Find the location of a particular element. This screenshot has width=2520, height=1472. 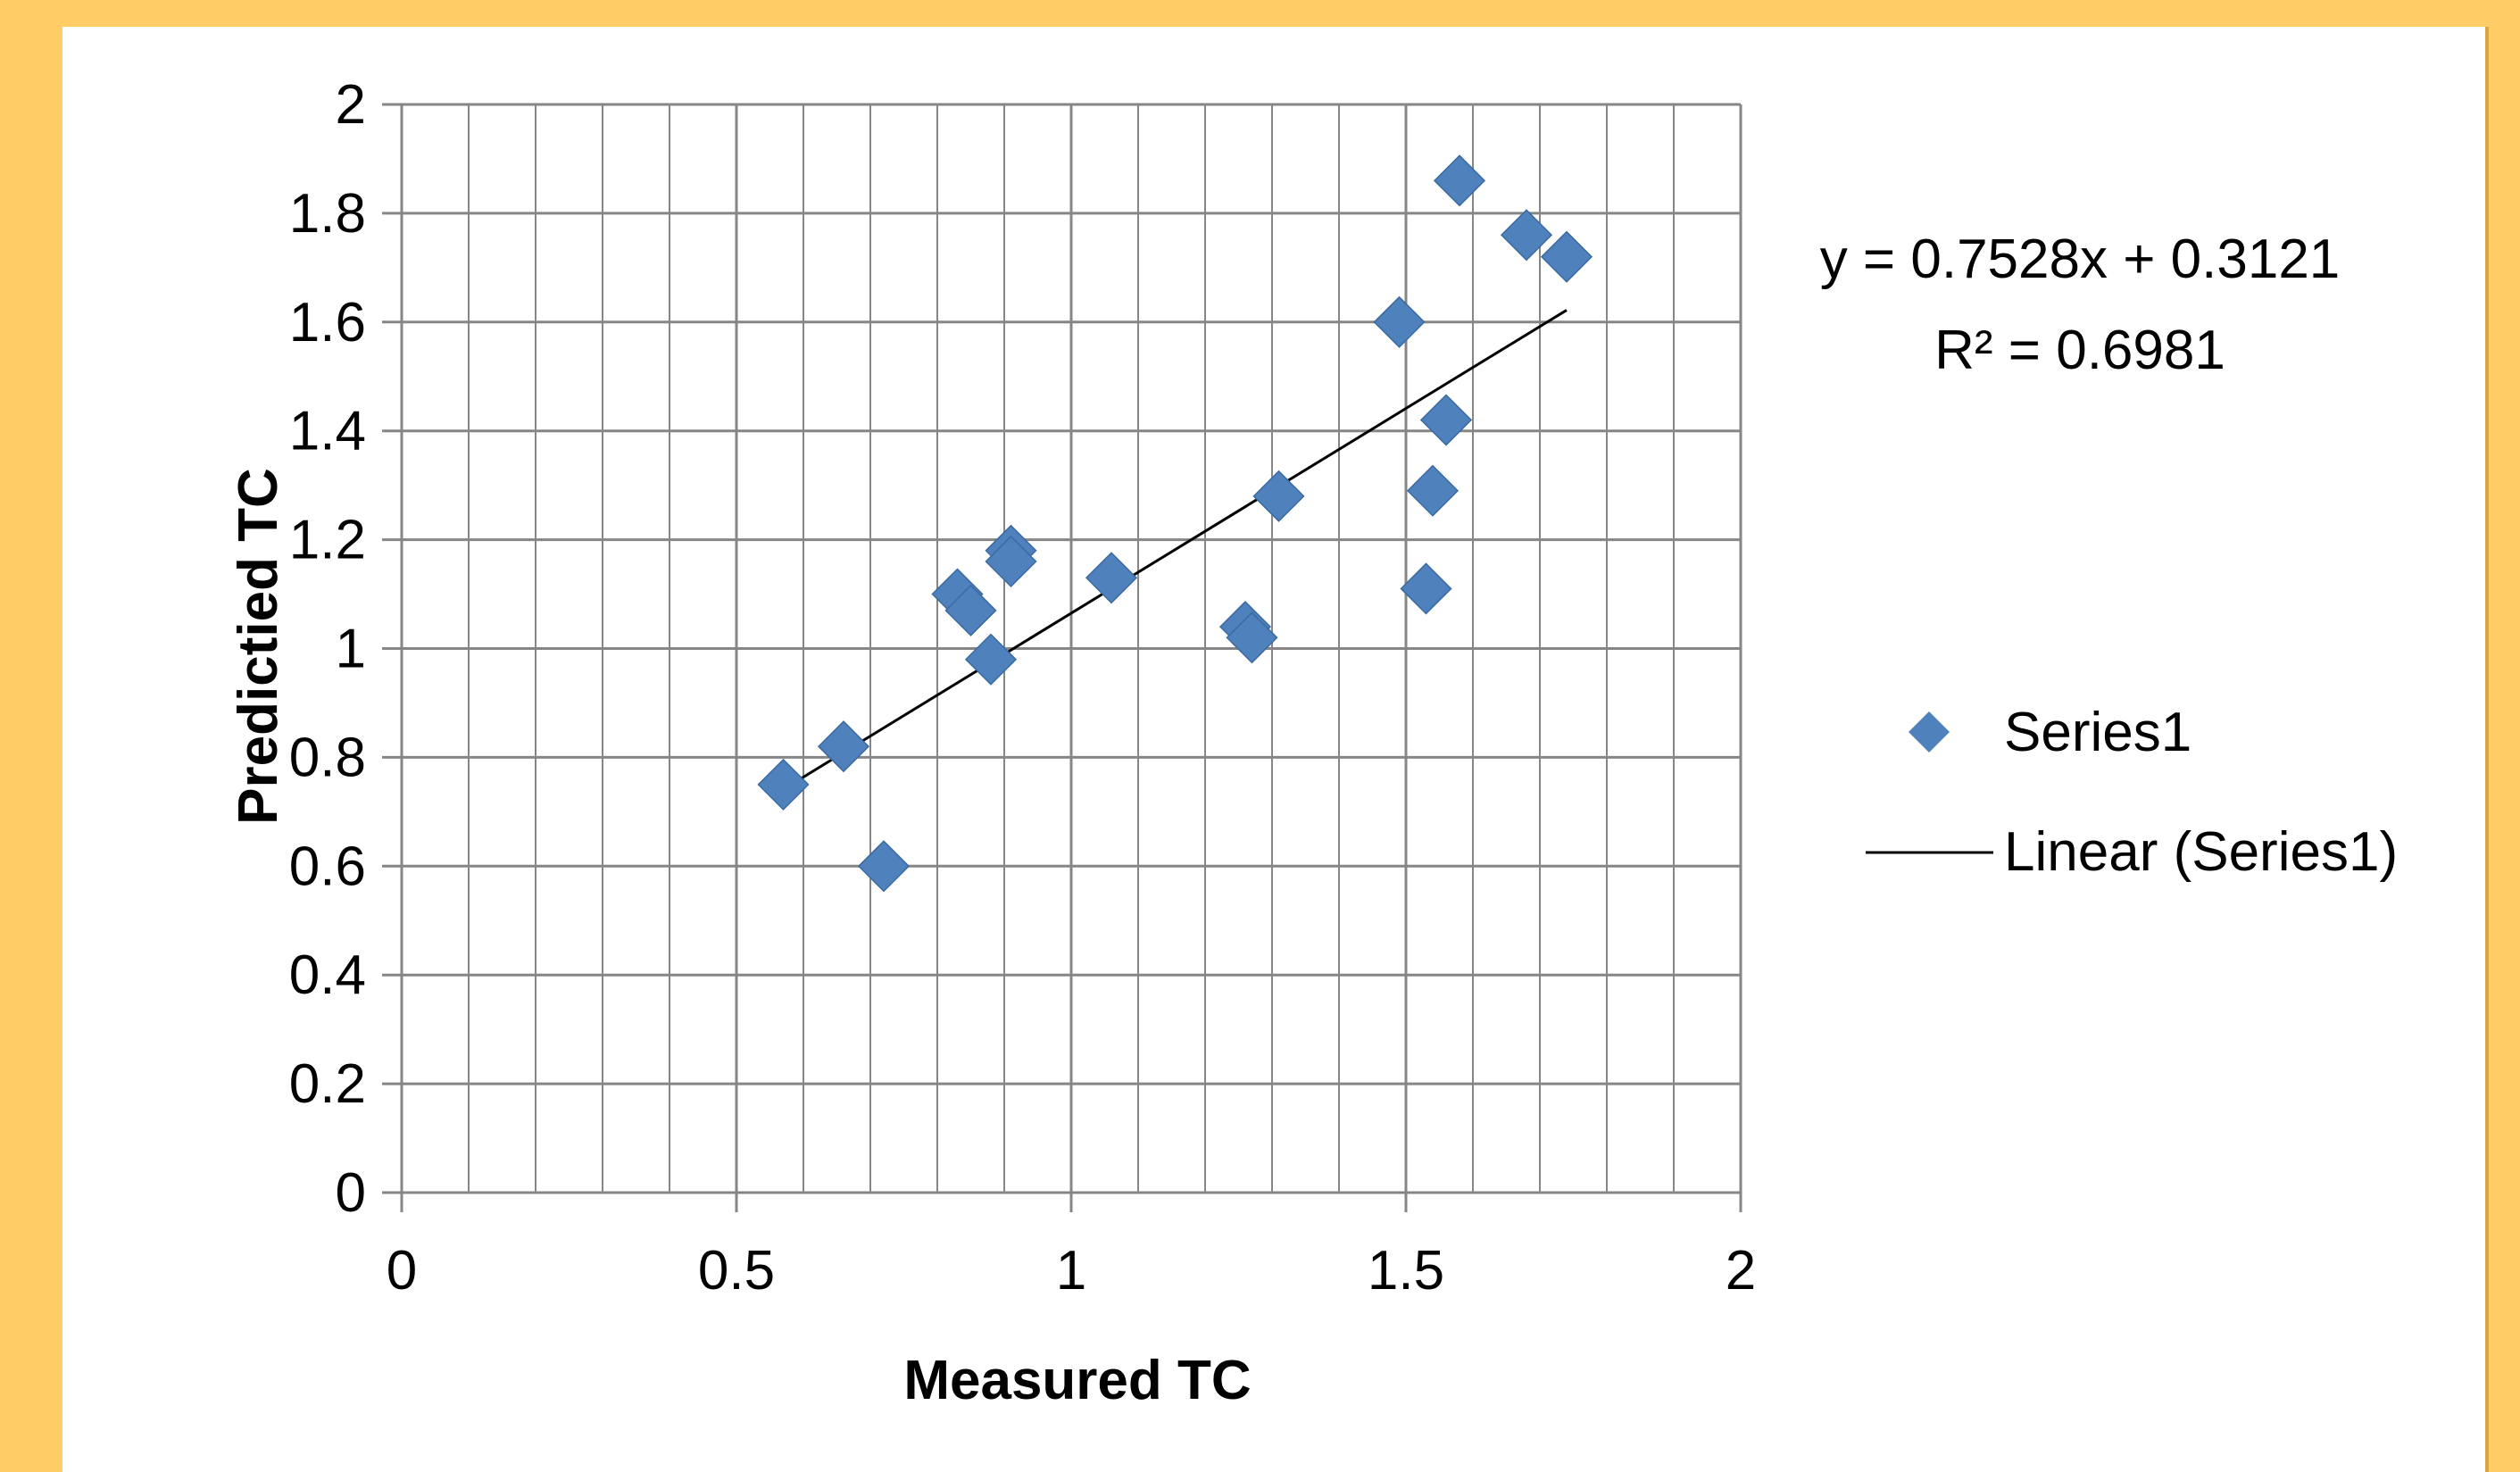

y-tick-label: 0.2 is located at coordinates (327, 1084).